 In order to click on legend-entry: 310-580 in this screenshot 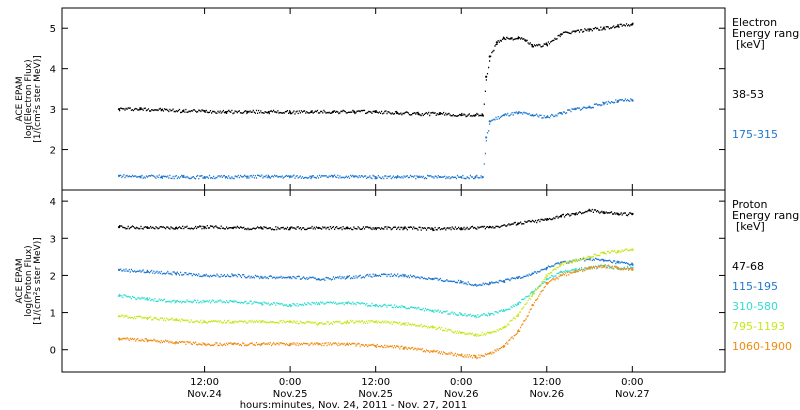, I will do `click(755, 306)`.